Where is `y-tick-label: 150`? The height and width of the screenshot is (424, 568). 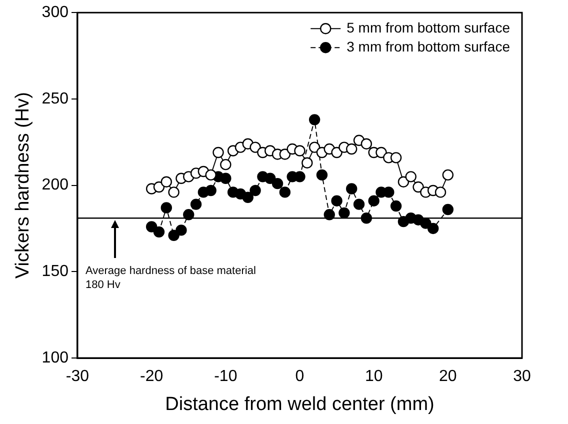
y-tick-label: 150 is located at coordinates (55, 271).